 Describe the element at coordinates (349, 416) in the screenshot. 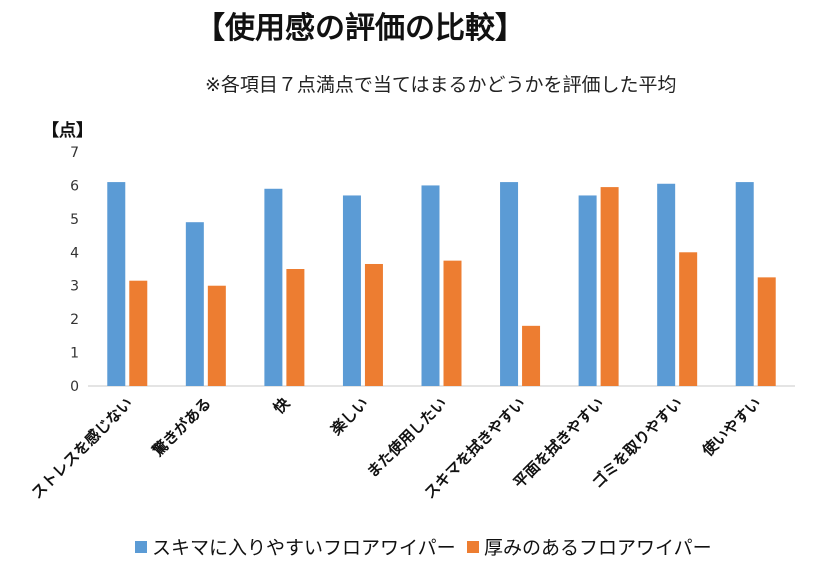

I see `x-category-label: 楽しい` at that location.